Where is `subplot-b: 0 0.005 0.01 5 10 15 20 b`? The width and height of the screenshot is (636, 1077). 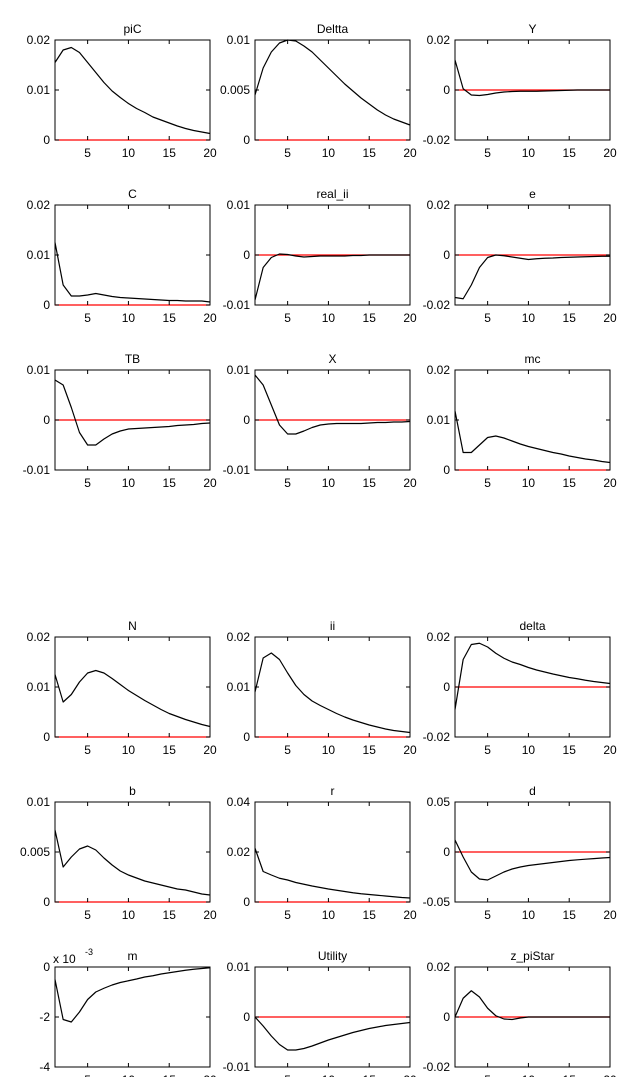 subplot-b: 0 0.005 0.01 5 10 15 20 b is located at coordinates (118, 853).